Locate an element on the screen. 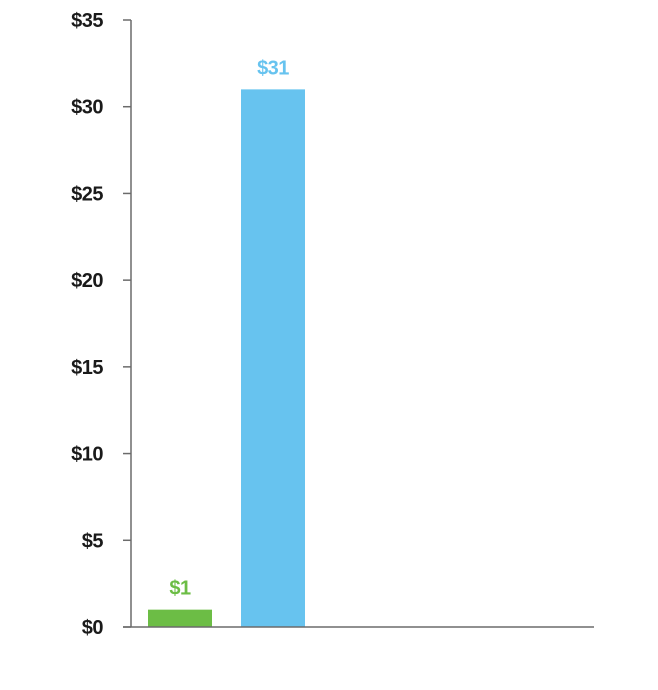 The height and width of the screenshot is (690, 658). y-tick-label: $0 is located at coordinates (93, 628).